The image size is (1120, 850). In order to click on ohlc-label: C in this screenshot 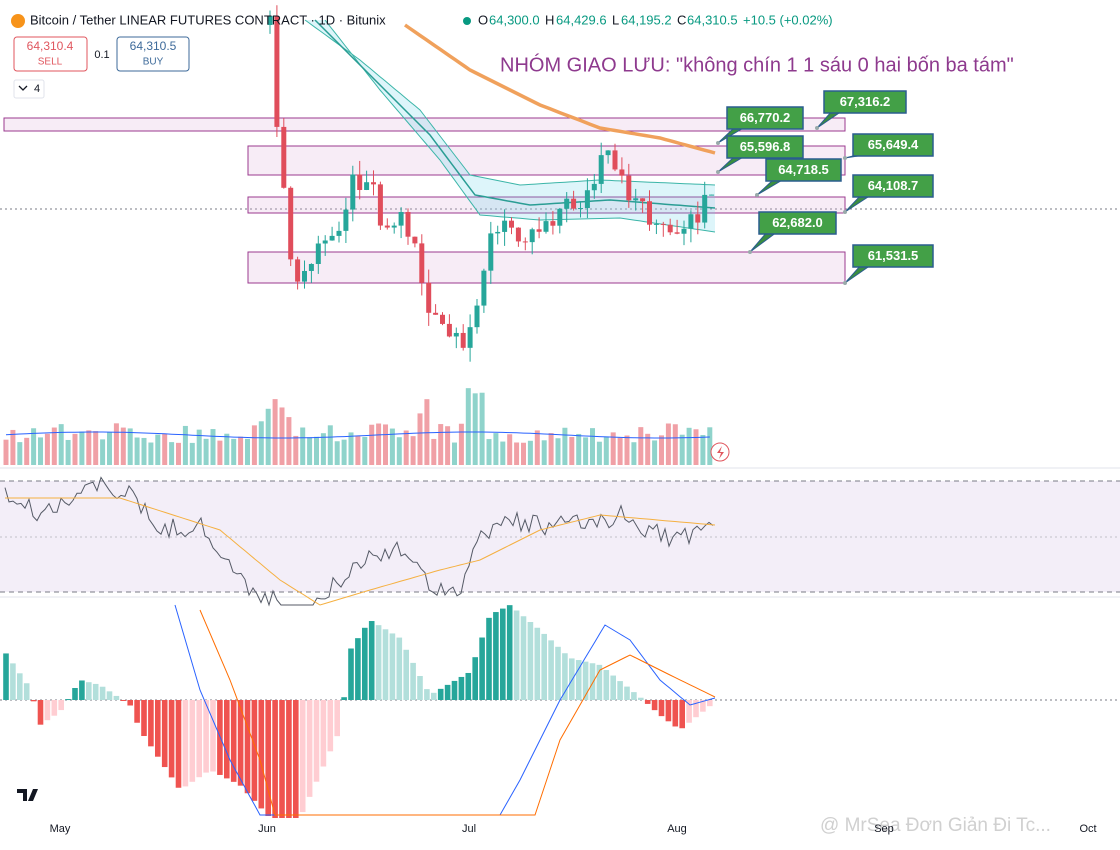, I will do `click(681, 19)`.